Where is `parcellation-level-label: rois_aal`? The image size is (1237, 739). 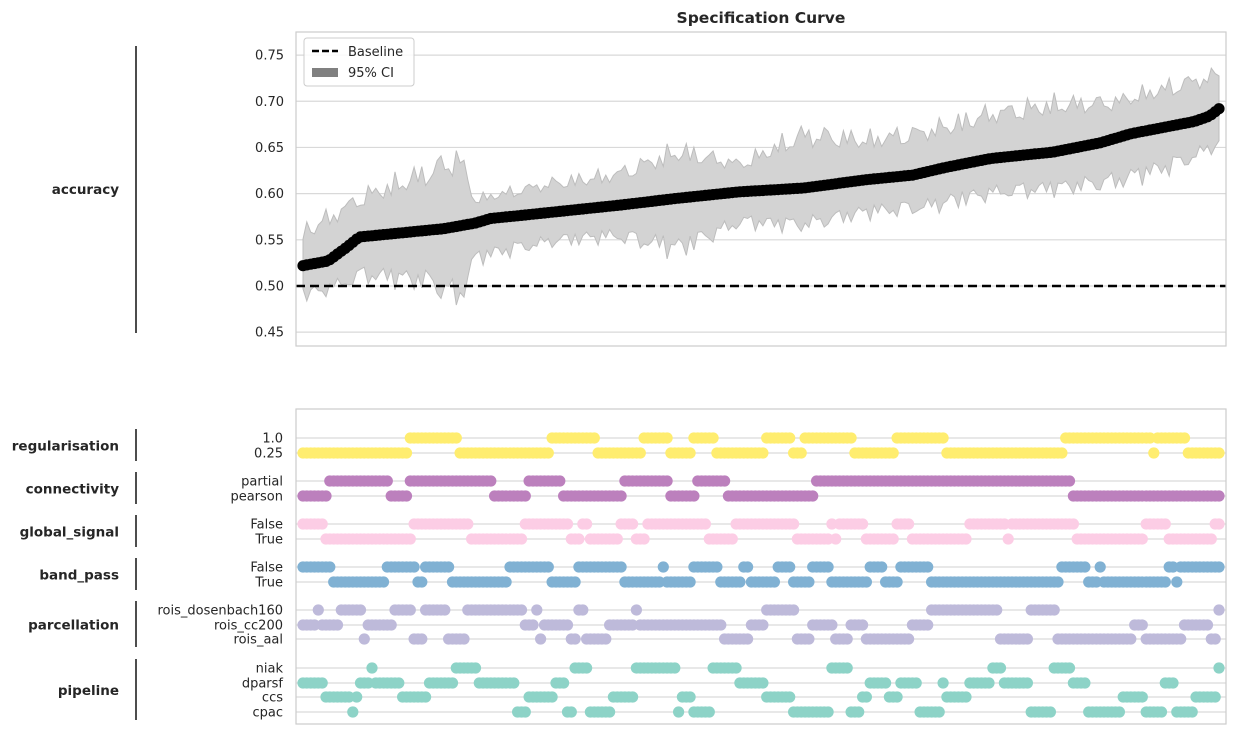 parcellation-level-label: rois_aal is located at coordinates (258, 640).